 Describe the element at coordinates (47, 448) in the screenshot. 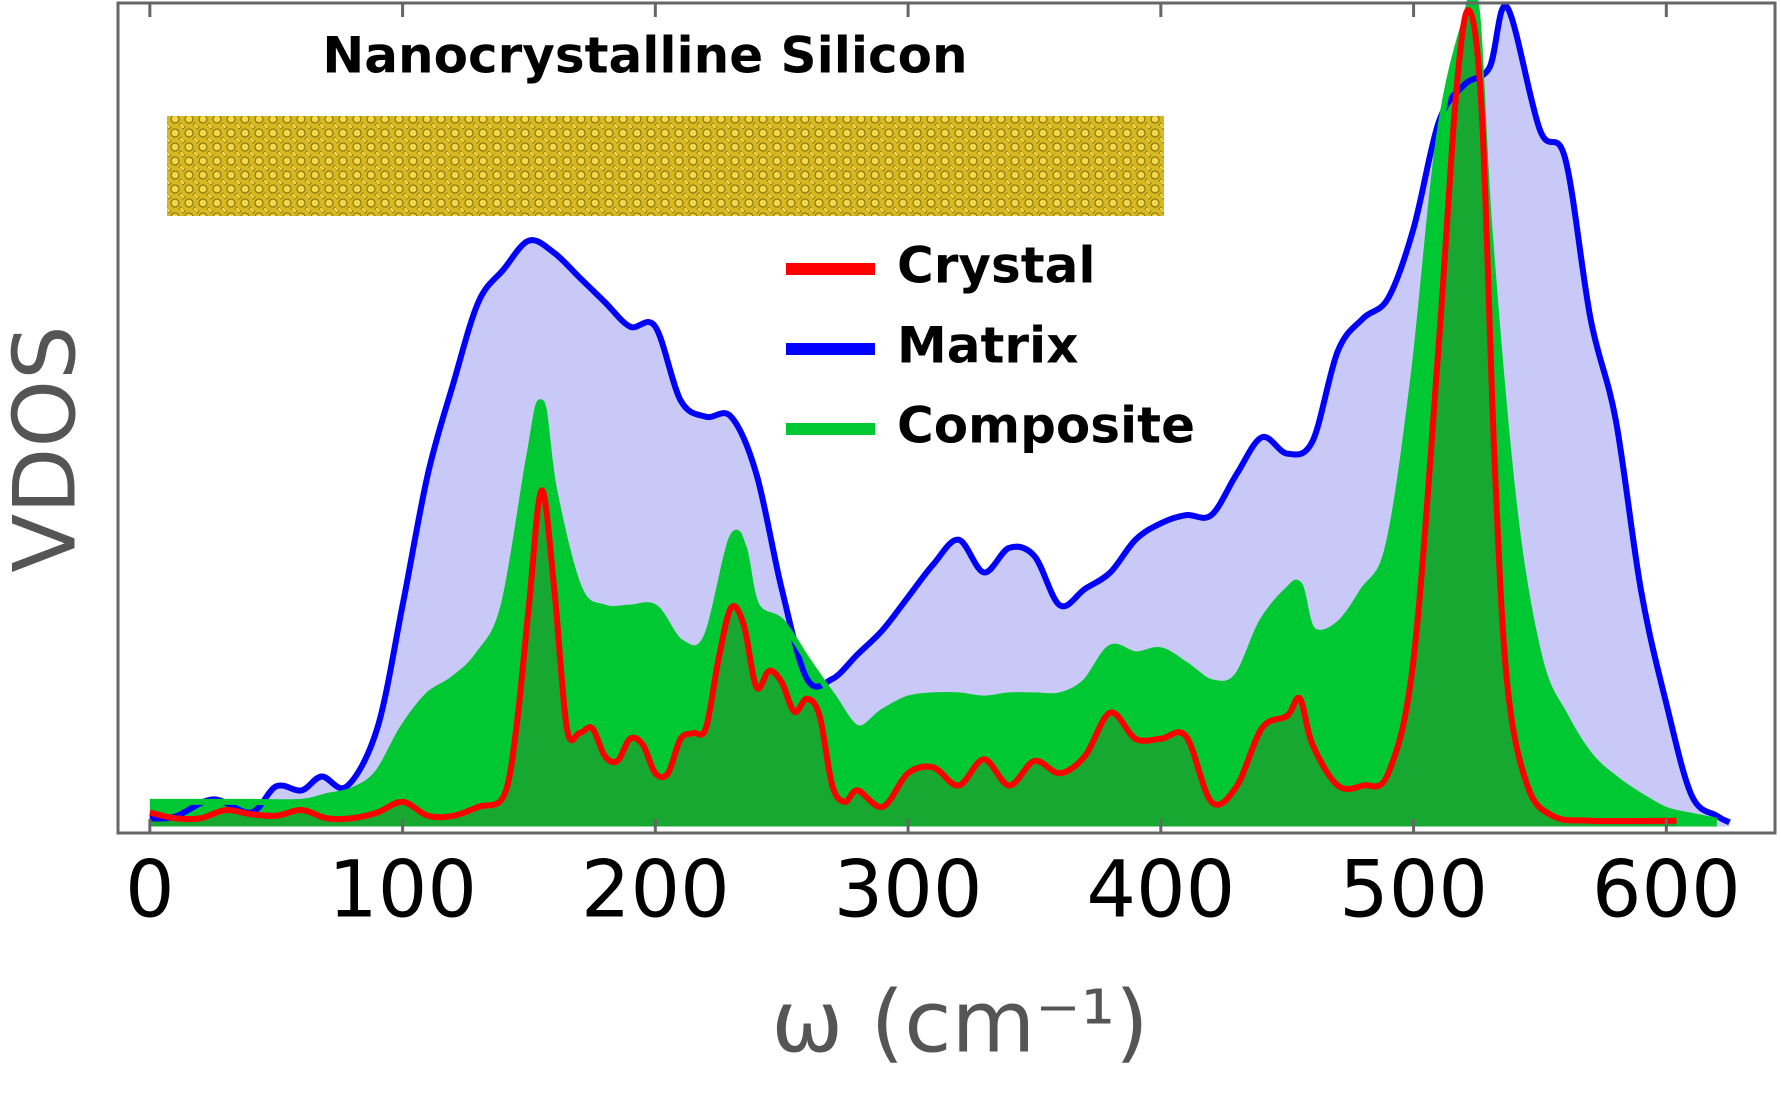

I see `y-axis-label: VDOS` at that location.